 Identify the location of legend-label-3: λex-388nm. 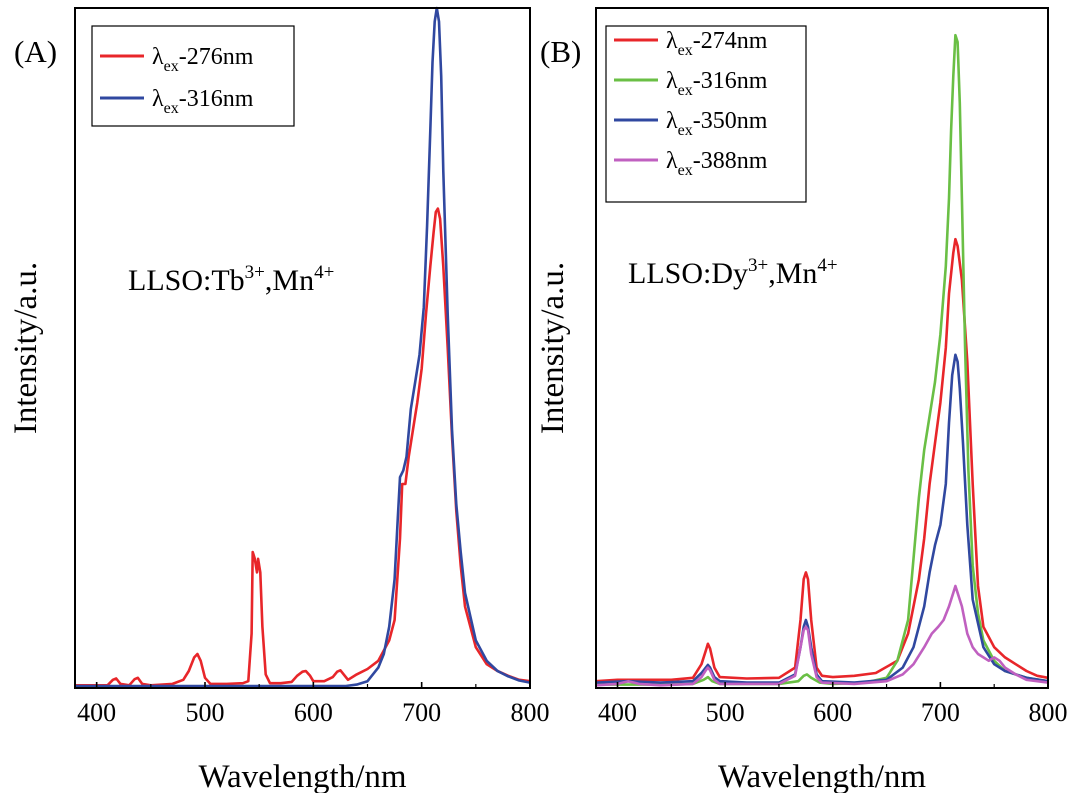
(717, 163).